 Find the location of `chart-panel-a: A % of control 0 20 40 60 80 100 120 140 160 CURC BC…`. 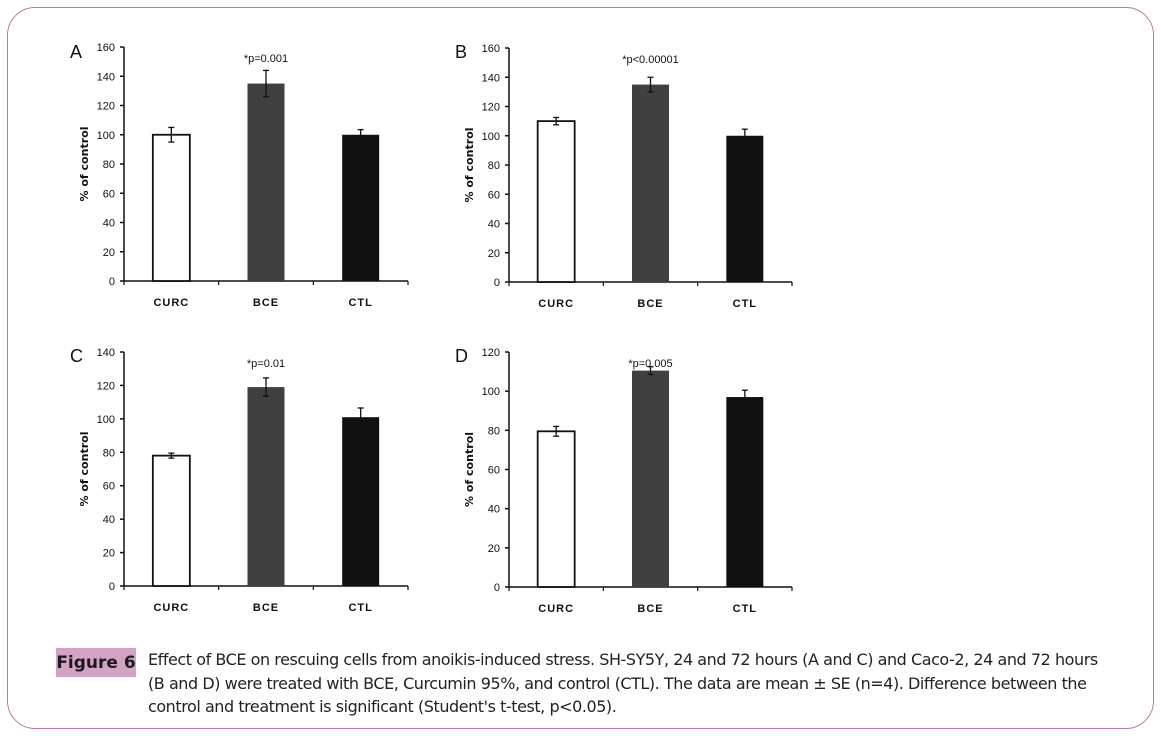

chart-panel-a: A % of control 0 20 40 60 80 100 120 140 160 CURC BC… is located at coordinates (239, 175).